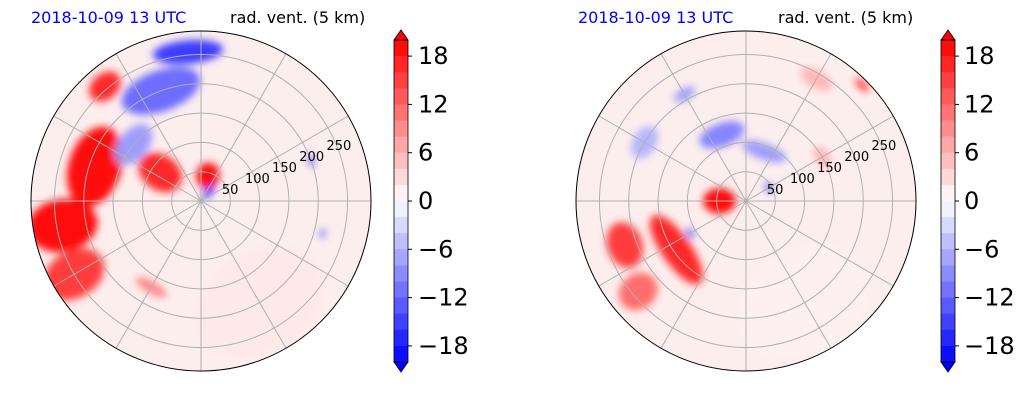 This screenshot has height=401, width=1028. I want to click on range-ring-label: 100, so click(802, 179).